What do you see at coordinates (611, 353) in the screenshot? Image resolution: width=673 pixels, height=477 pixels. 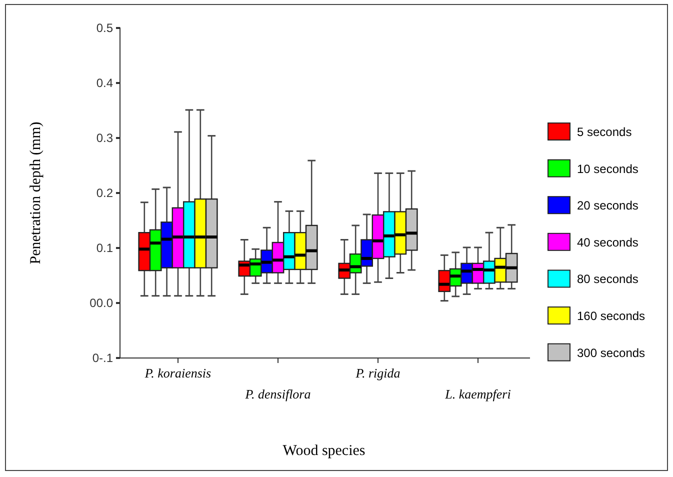 I see `legend-label: 300 seconds` at bounding box center [611, 353].